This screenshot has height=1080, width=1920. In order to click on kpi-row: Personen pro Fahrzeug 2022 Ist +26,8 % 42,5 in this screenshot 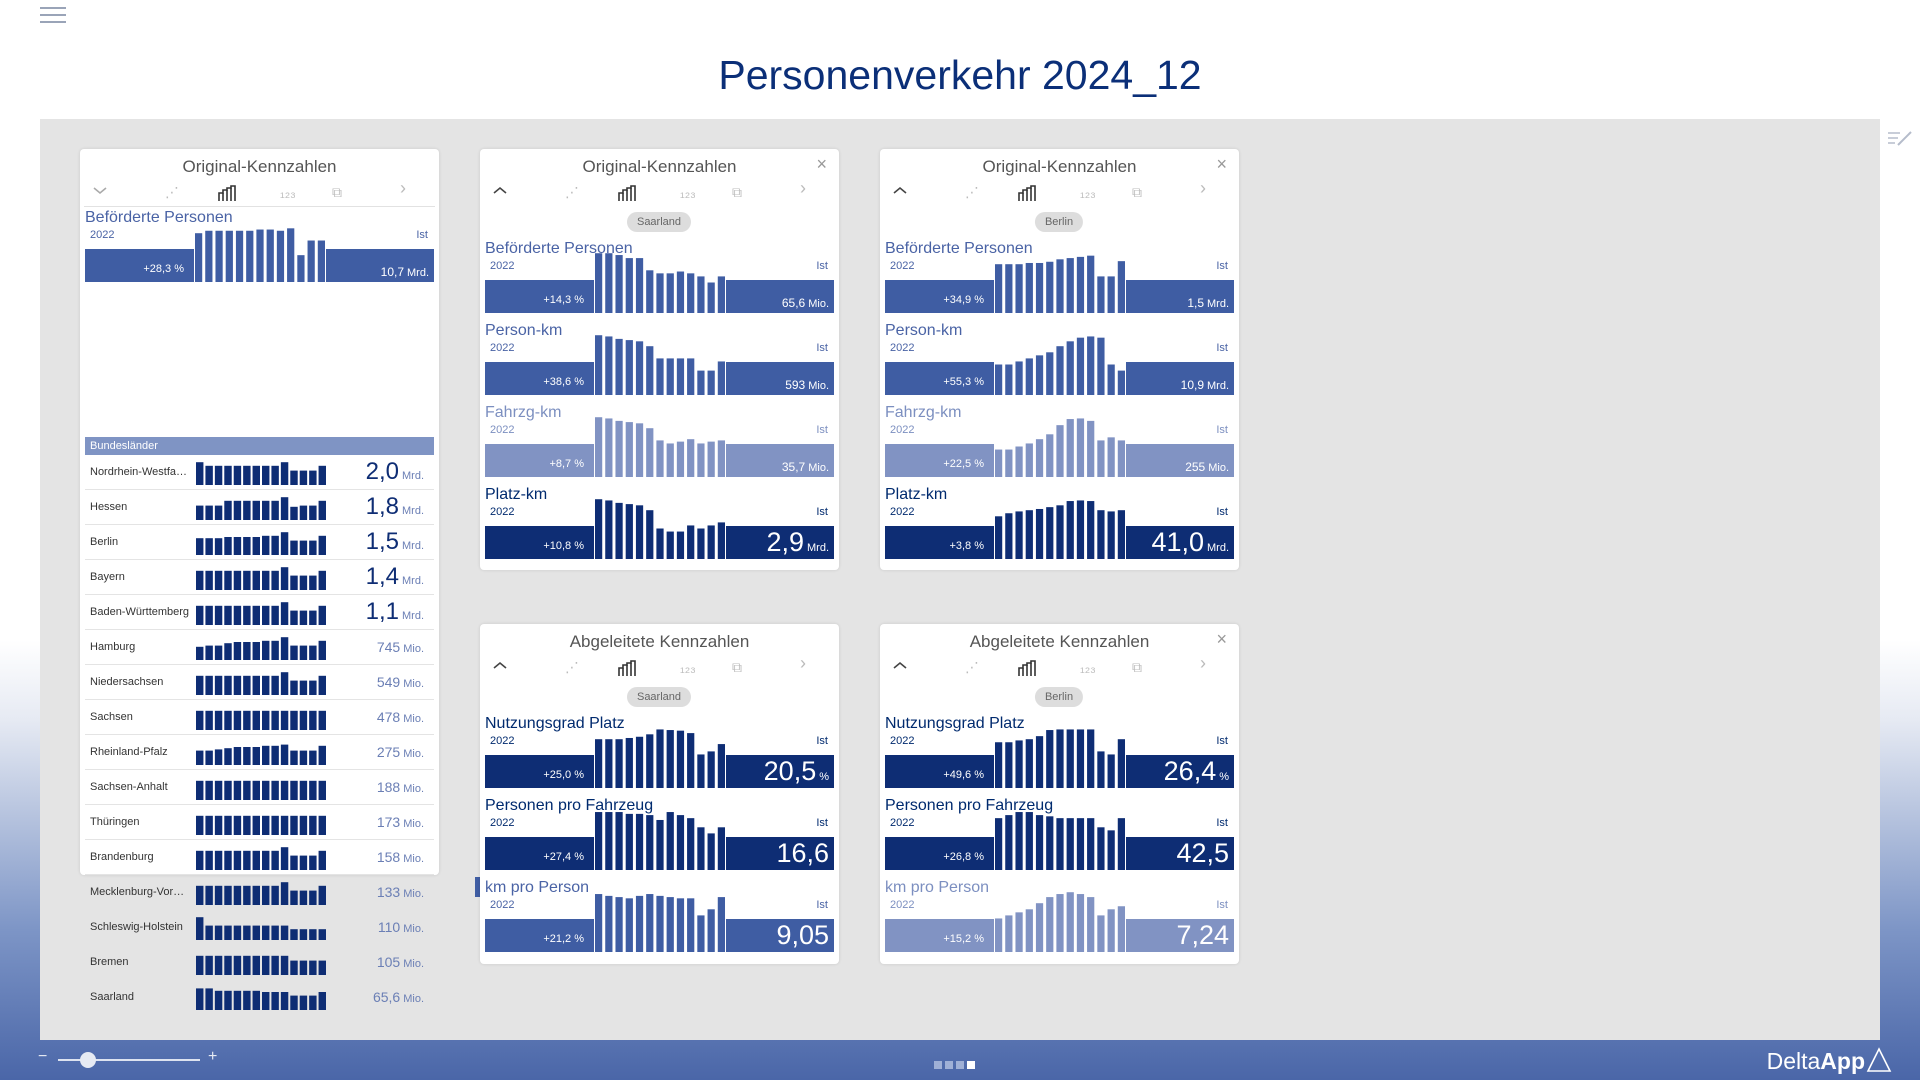, I will do `click(1059, 837)`.